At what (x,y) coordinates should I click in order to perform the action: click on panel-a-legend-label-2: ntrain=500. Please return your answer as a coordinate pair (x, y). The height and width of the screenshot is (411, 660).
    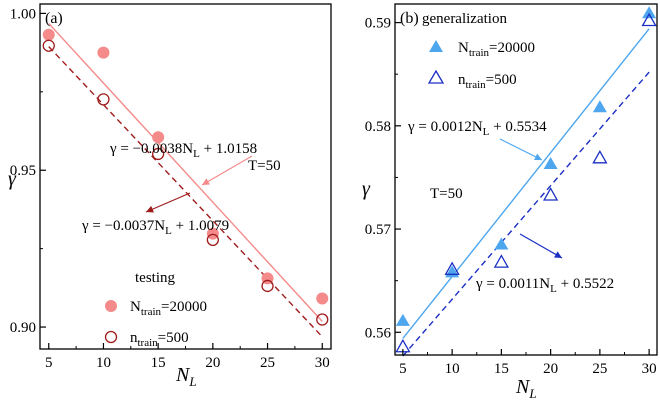
    Looking at the image, I should click on (159, 339).